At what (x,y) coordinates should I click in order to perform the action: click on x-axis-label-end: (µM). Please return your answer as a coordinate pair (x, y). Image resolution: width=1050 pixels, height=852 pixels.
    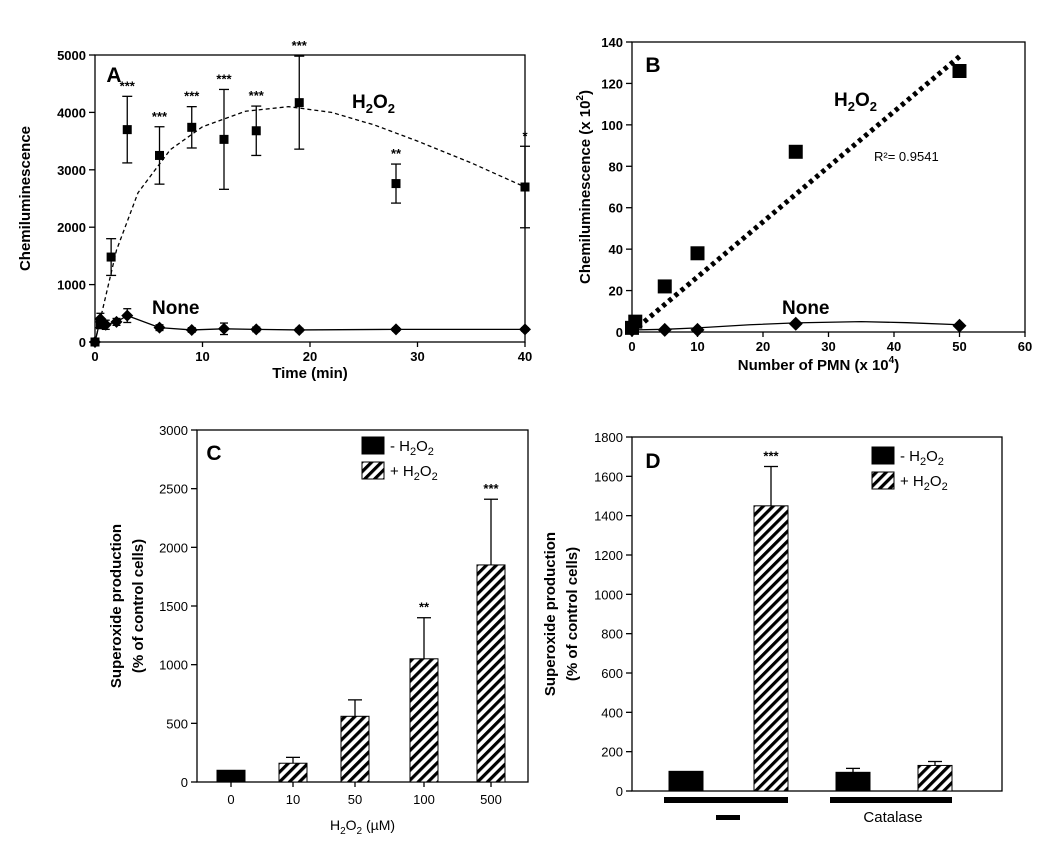
    Looking at the image, I should click on (378, 825).